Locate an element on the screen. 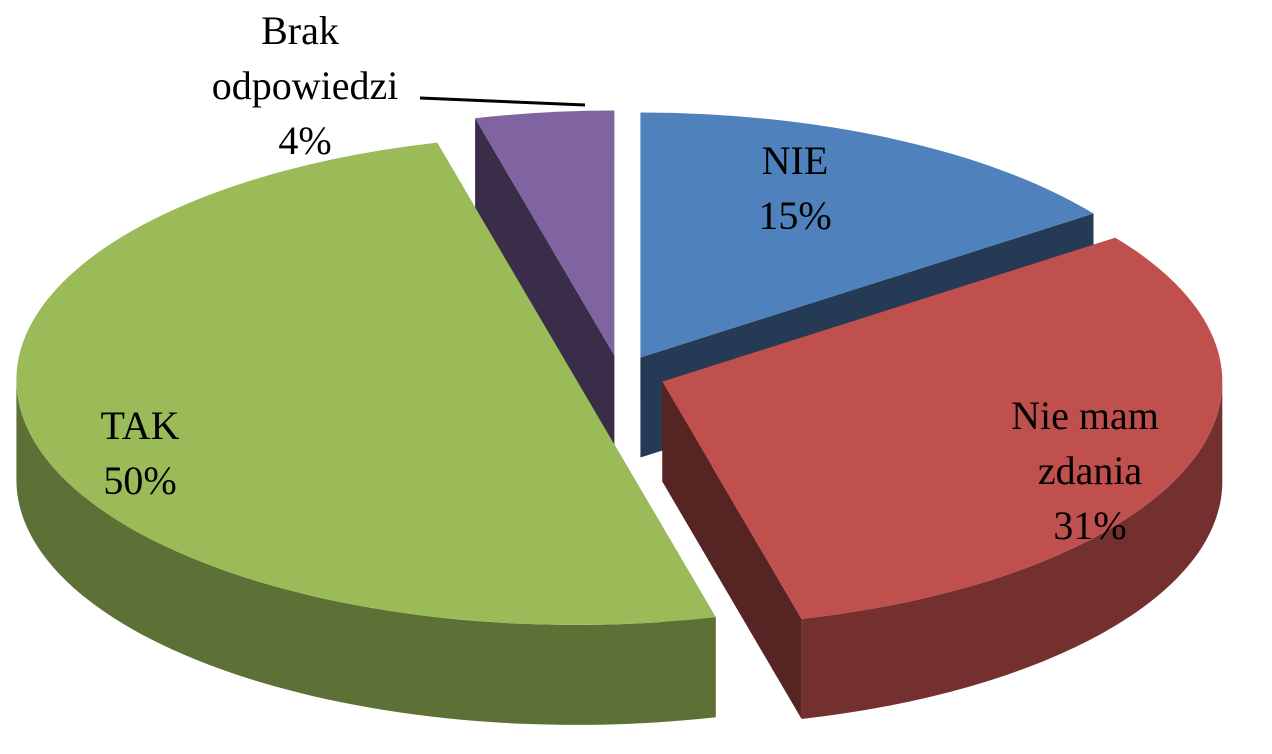  leader-line is located at coordinates (502, 101).